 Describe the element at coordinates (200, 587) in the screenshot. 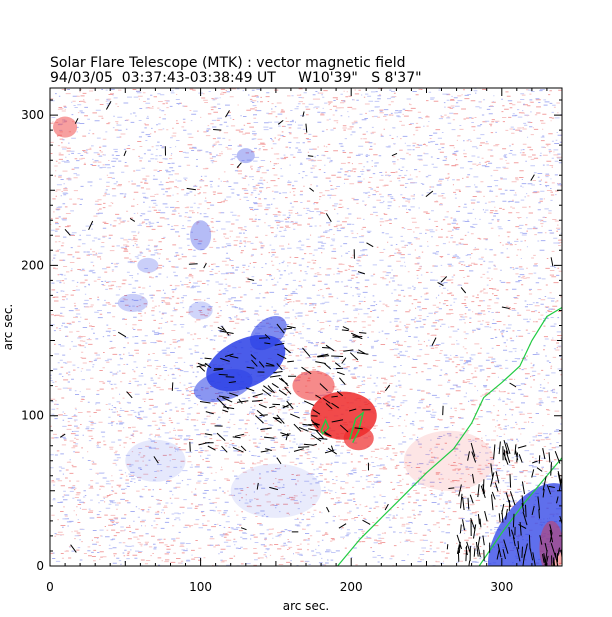

I see `x-tick-label-100: 100` at that location.